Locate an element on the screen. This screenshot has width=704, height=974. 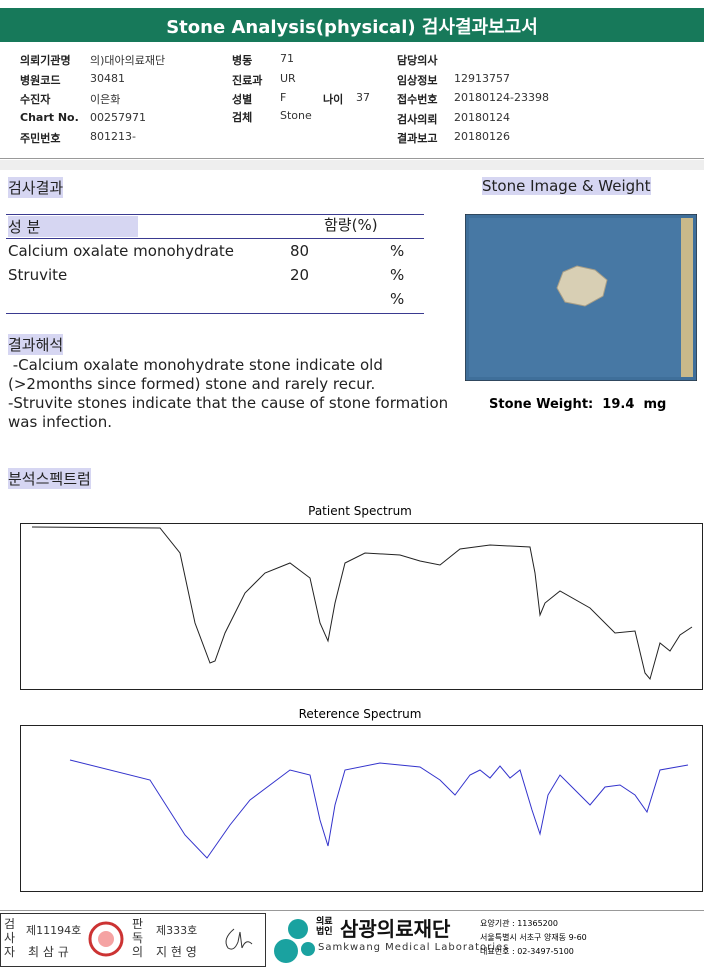
section-title: 검사결과 is located at coordinates (36, 187).